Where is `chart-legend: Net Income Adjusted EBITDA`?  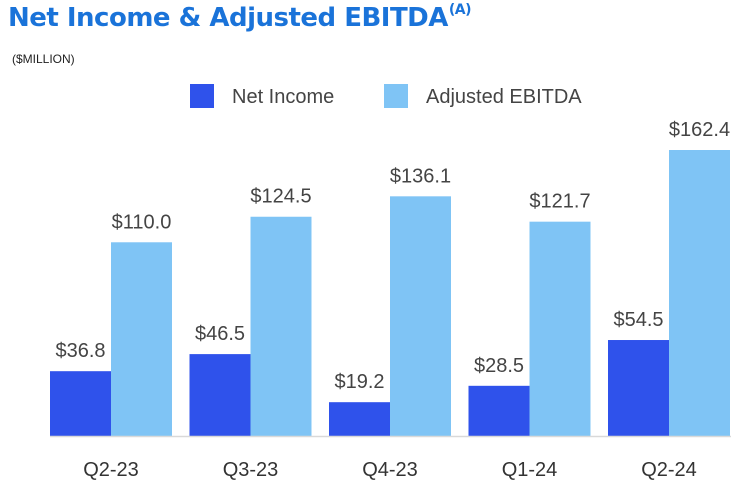
chart-legend: Net Income Adjusted EBITDA is located at coordinates (386, 96).